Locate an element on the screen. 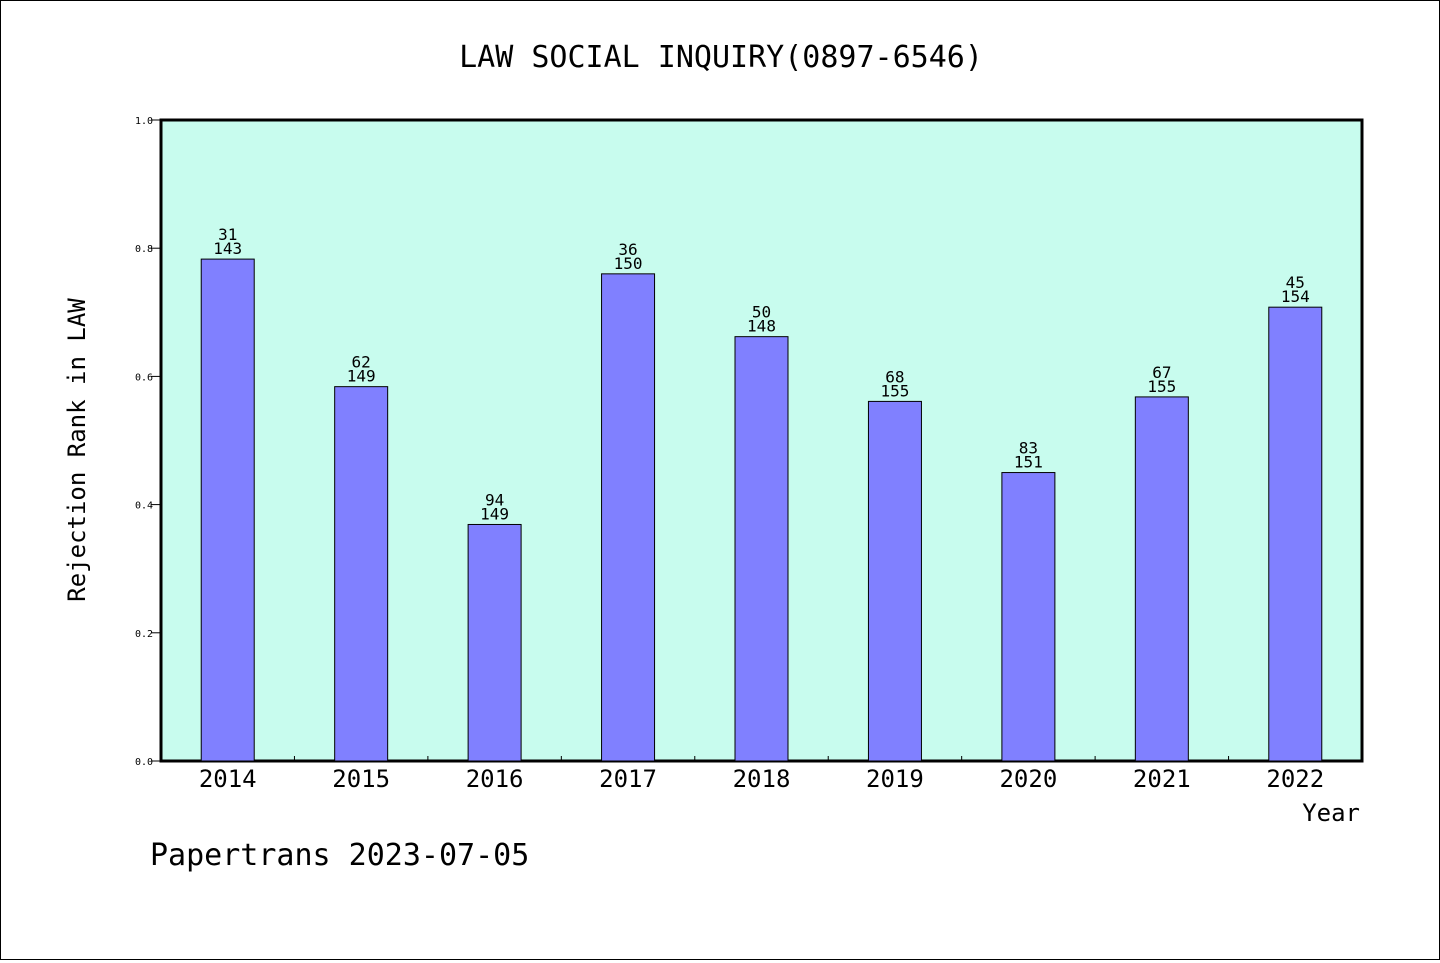 This screenshot has width=1440, height=963. bar-rank-label: 62 is located at coordinates (361, 362).